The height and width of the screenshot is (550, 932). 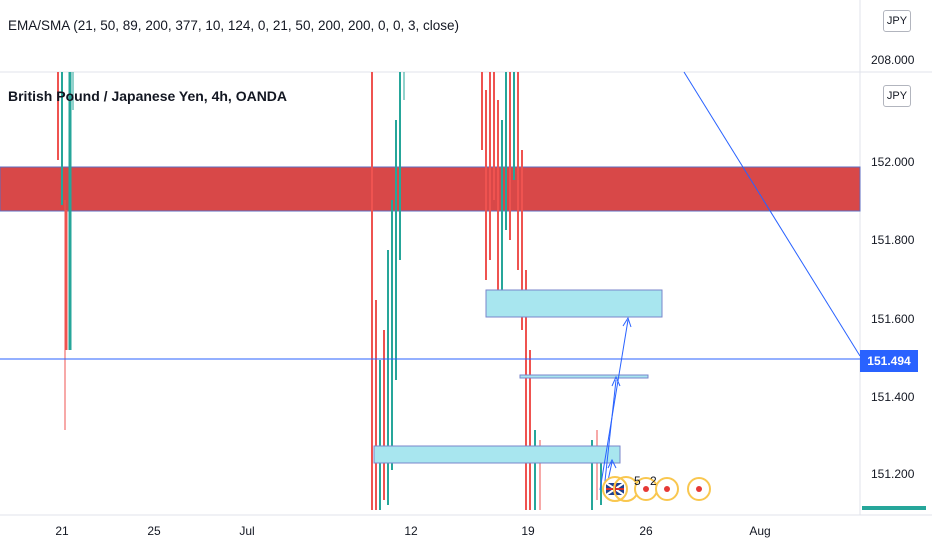 I want to click on currency-badge-main: JPY, so click(x=897, y=96).